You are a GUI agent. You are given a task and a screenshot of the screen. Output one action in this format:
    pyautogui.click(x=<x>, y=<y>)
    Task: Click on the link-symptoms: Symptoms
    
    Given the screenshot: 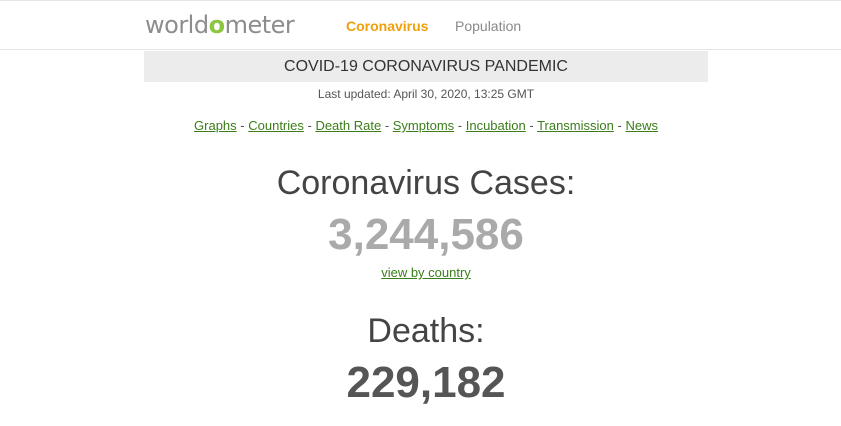 What is the action you would take?
    pyautogui.click(x=423, y=125)
    